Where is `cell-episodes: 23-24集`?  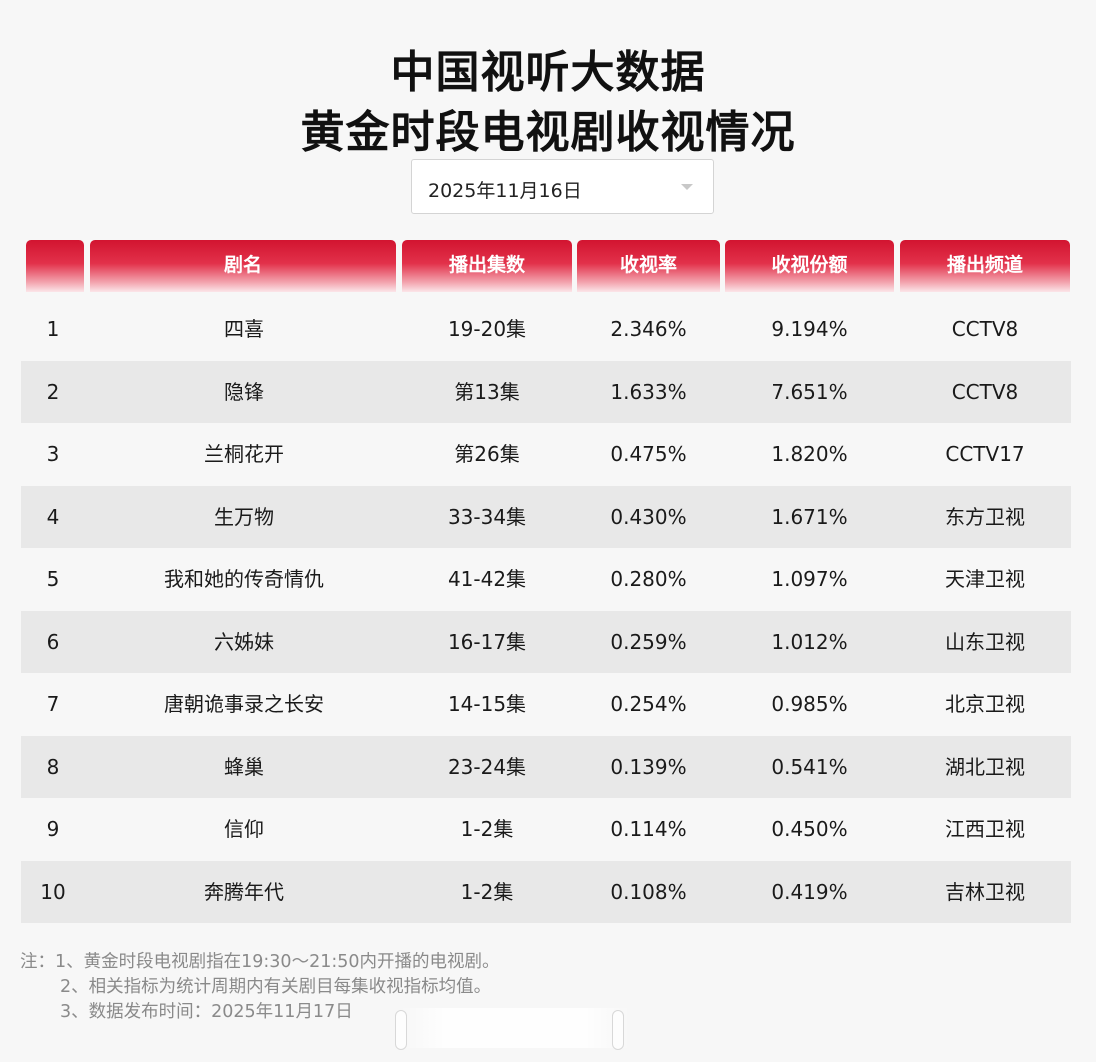
cell-episodes: 23-24集 is located at coordinates (487, 766).